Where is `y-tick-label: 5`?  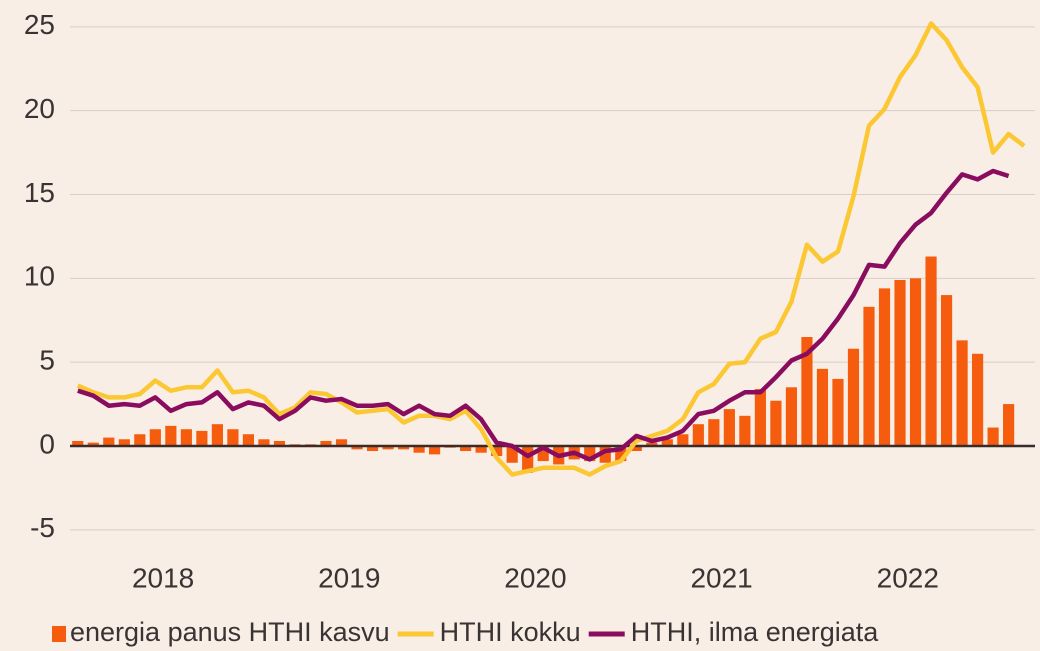
y-tick-label: 5 is located at coordinates (47, 360).